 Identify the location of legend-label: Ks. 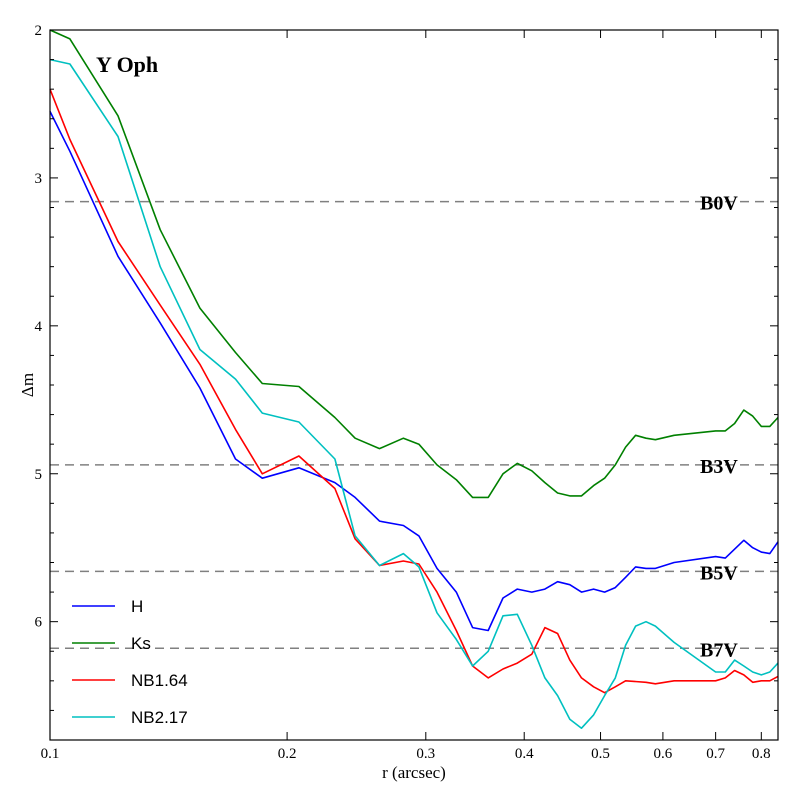
(141, 643).